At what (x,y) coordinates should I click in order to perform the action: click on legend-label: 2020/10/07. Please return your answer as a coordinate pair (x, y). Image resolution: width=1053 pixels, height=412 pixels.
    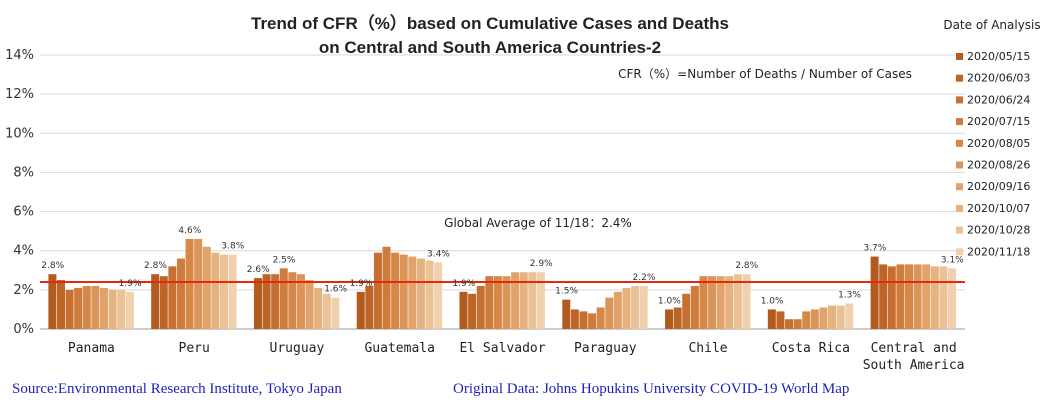
    Looking at the image, I should click on (998, 208).